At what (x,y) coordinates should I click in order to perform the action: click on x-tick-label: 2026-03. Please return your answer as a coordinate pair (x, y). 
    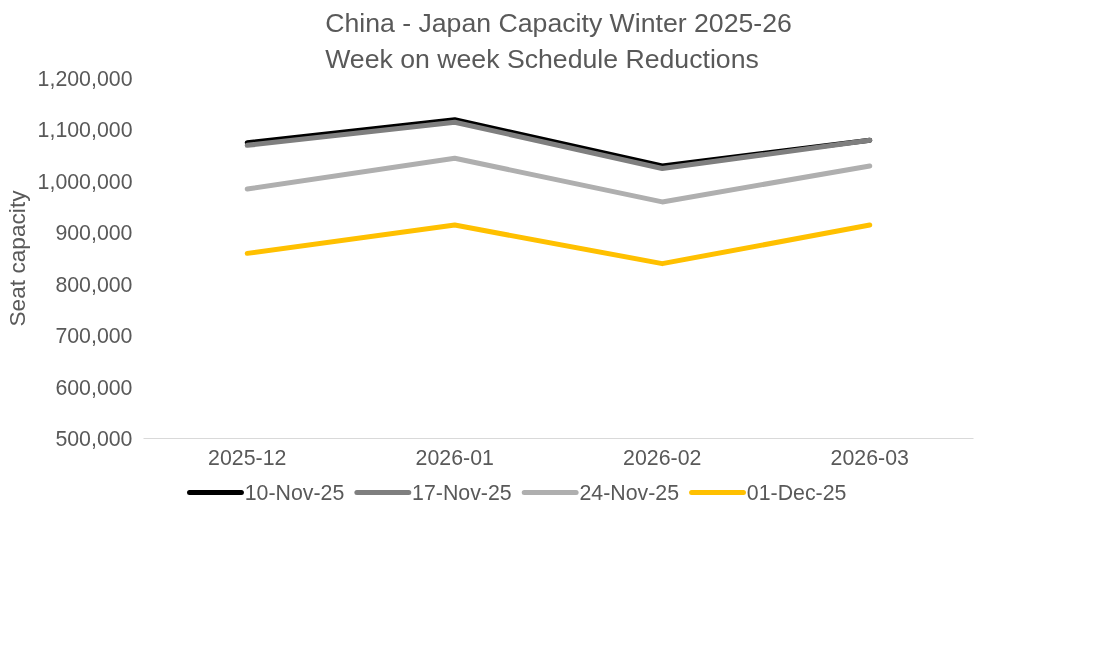
    Looking at the image, I should click on (869, 457).